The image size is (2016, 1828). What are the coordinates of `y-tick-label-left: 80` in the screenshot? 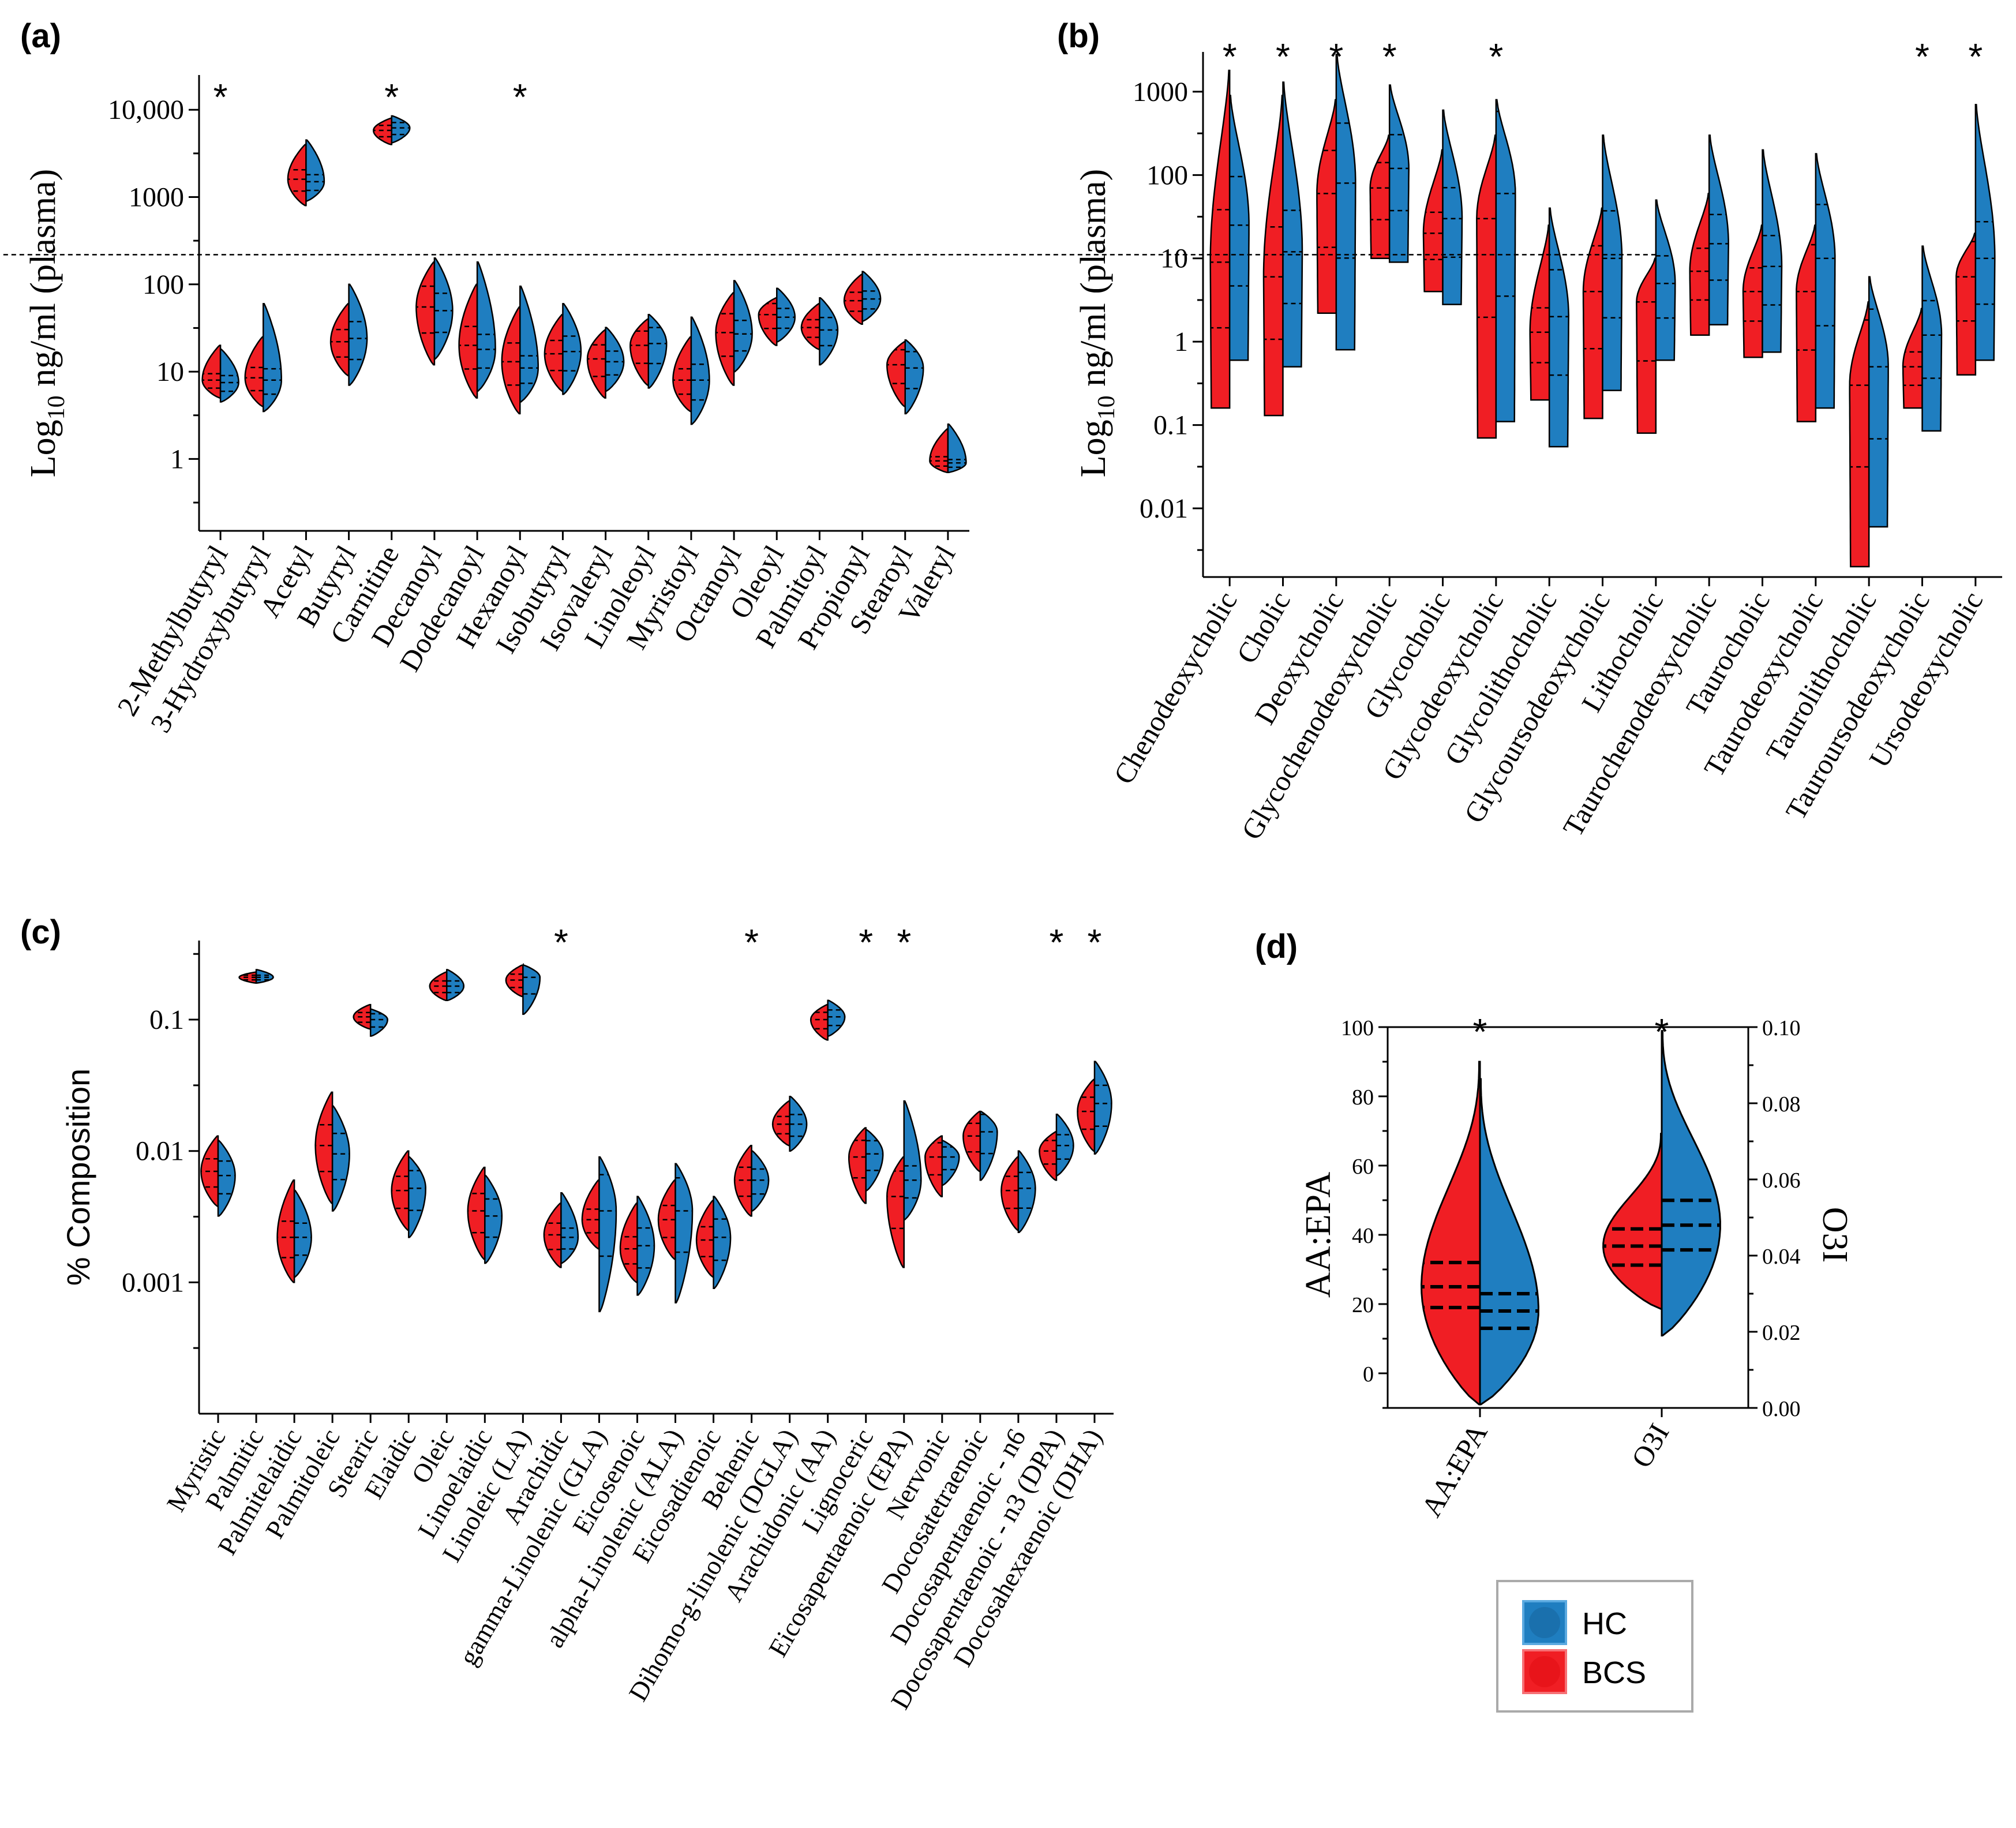 It's located at (1363, 1097).